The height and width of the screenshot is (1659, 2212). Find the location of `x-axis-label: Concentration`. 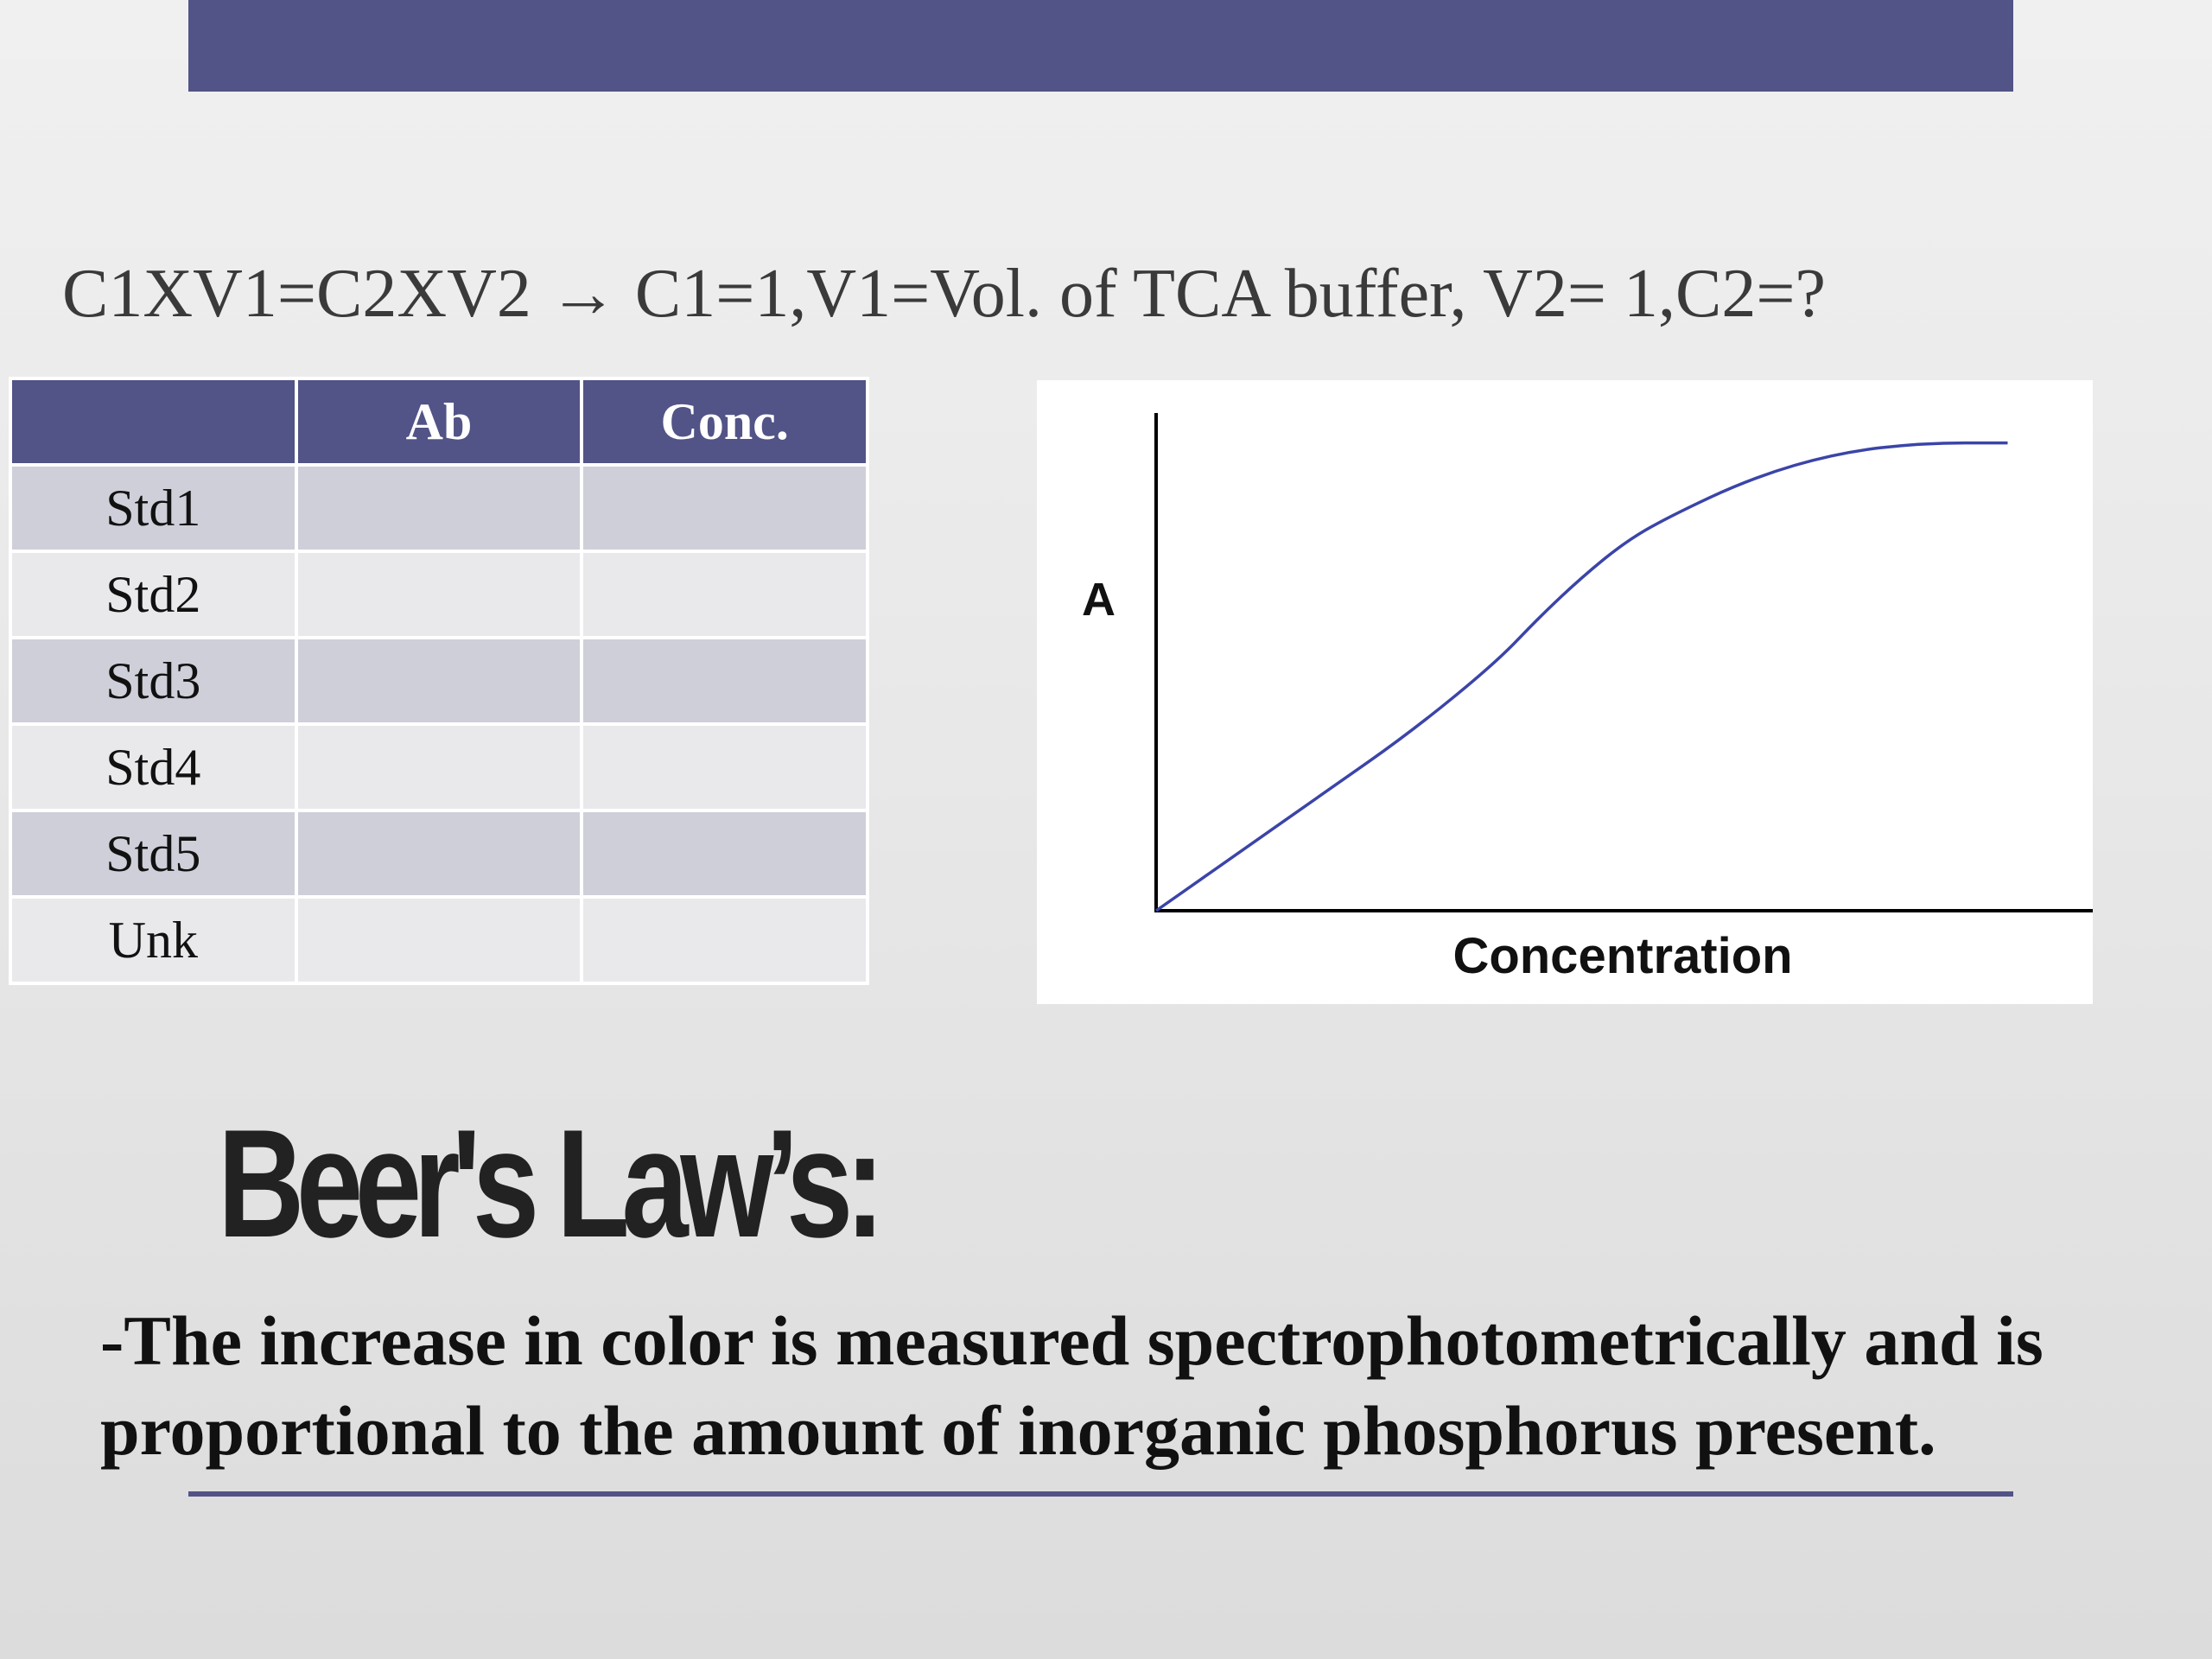

x-axis-label: Concentration is located at coordinates (1622, 956).